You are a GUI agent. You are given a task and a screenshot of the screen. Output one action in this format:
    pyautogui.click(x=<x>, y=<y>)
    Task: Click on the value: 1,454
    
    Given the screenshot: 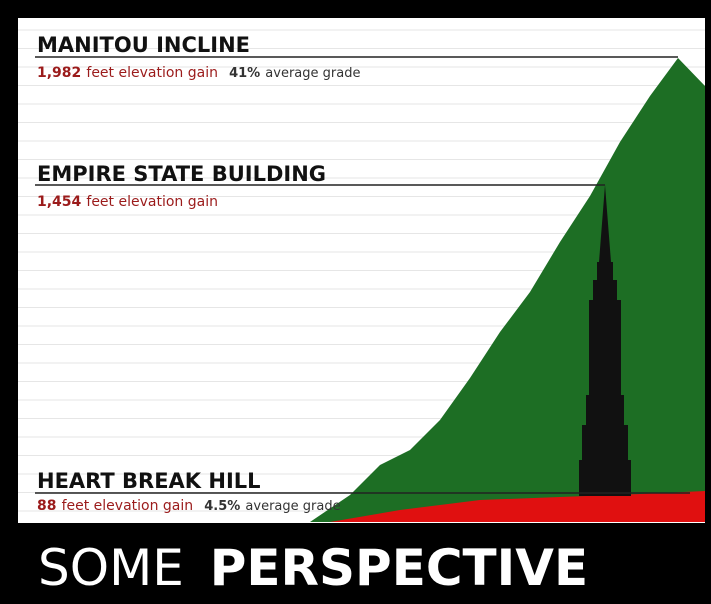 What is the action you would take?
    pyautogui.click(x=59, y=202)
    